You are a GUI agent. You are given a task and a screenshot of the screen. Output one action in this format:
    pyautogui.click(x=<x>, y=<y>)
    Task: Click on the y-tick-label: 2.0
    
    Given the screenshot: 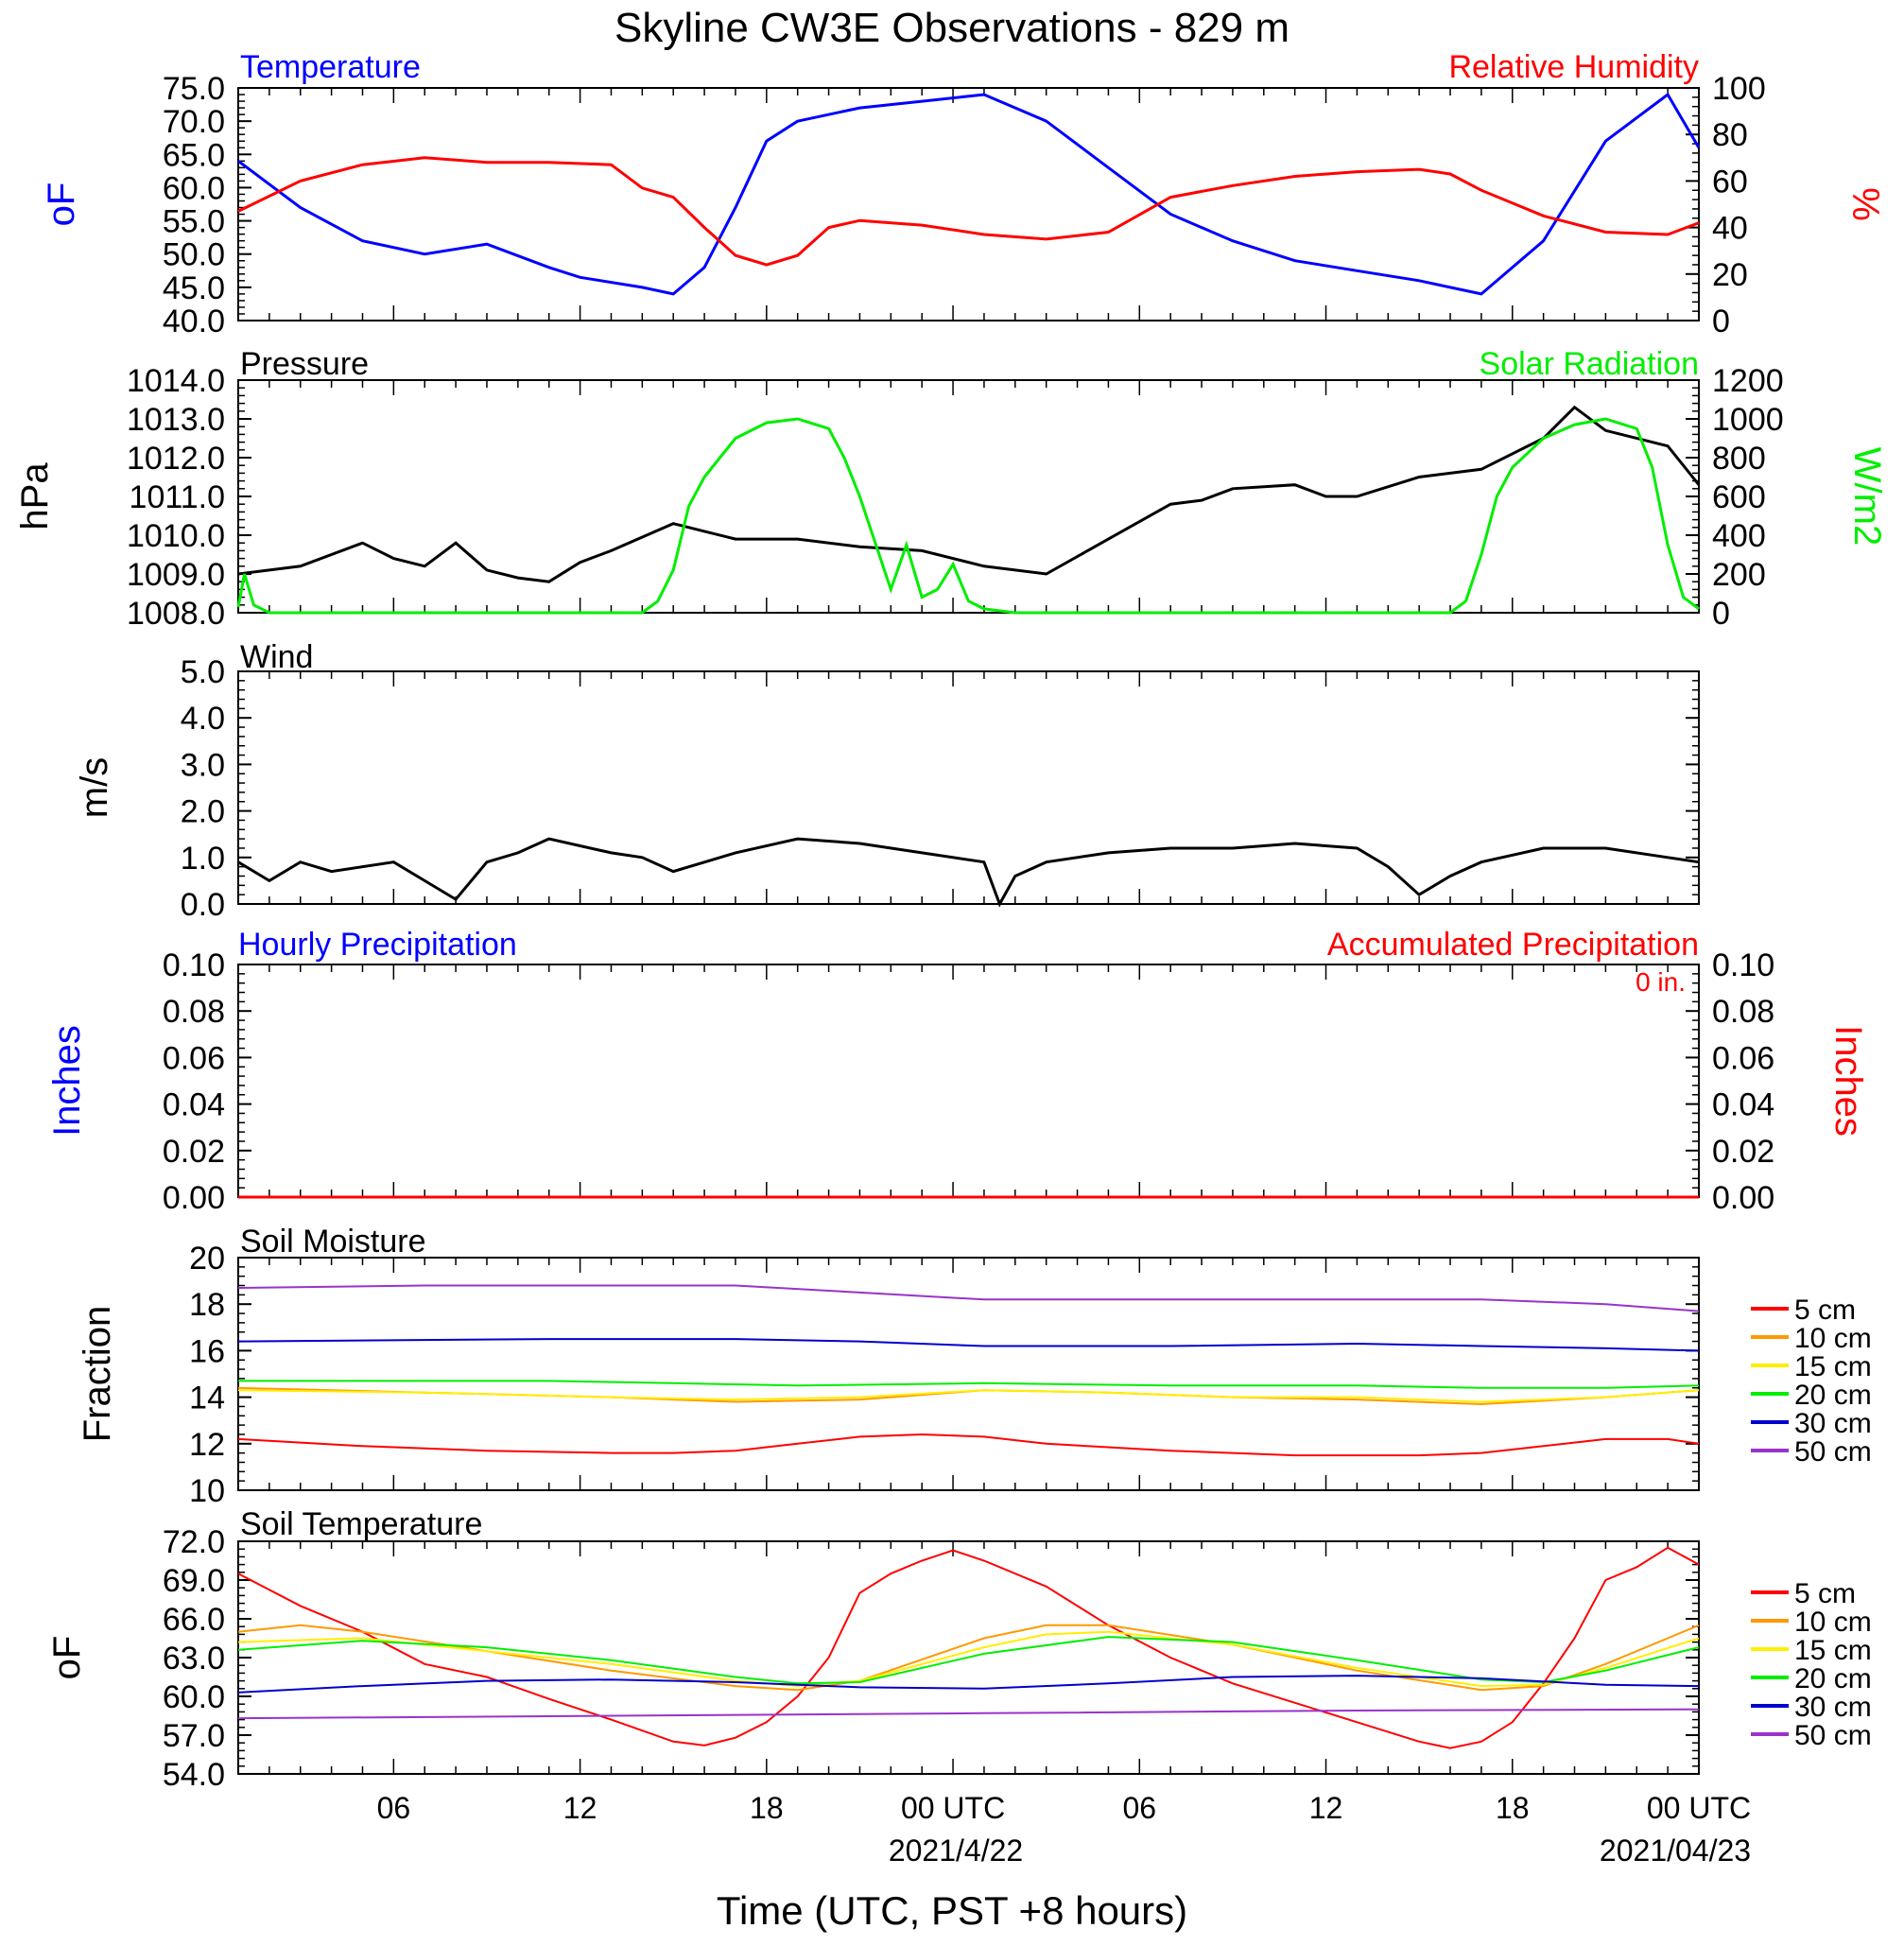 What is the action you would take?
    pyautogui.click(x=203, y=812)
    